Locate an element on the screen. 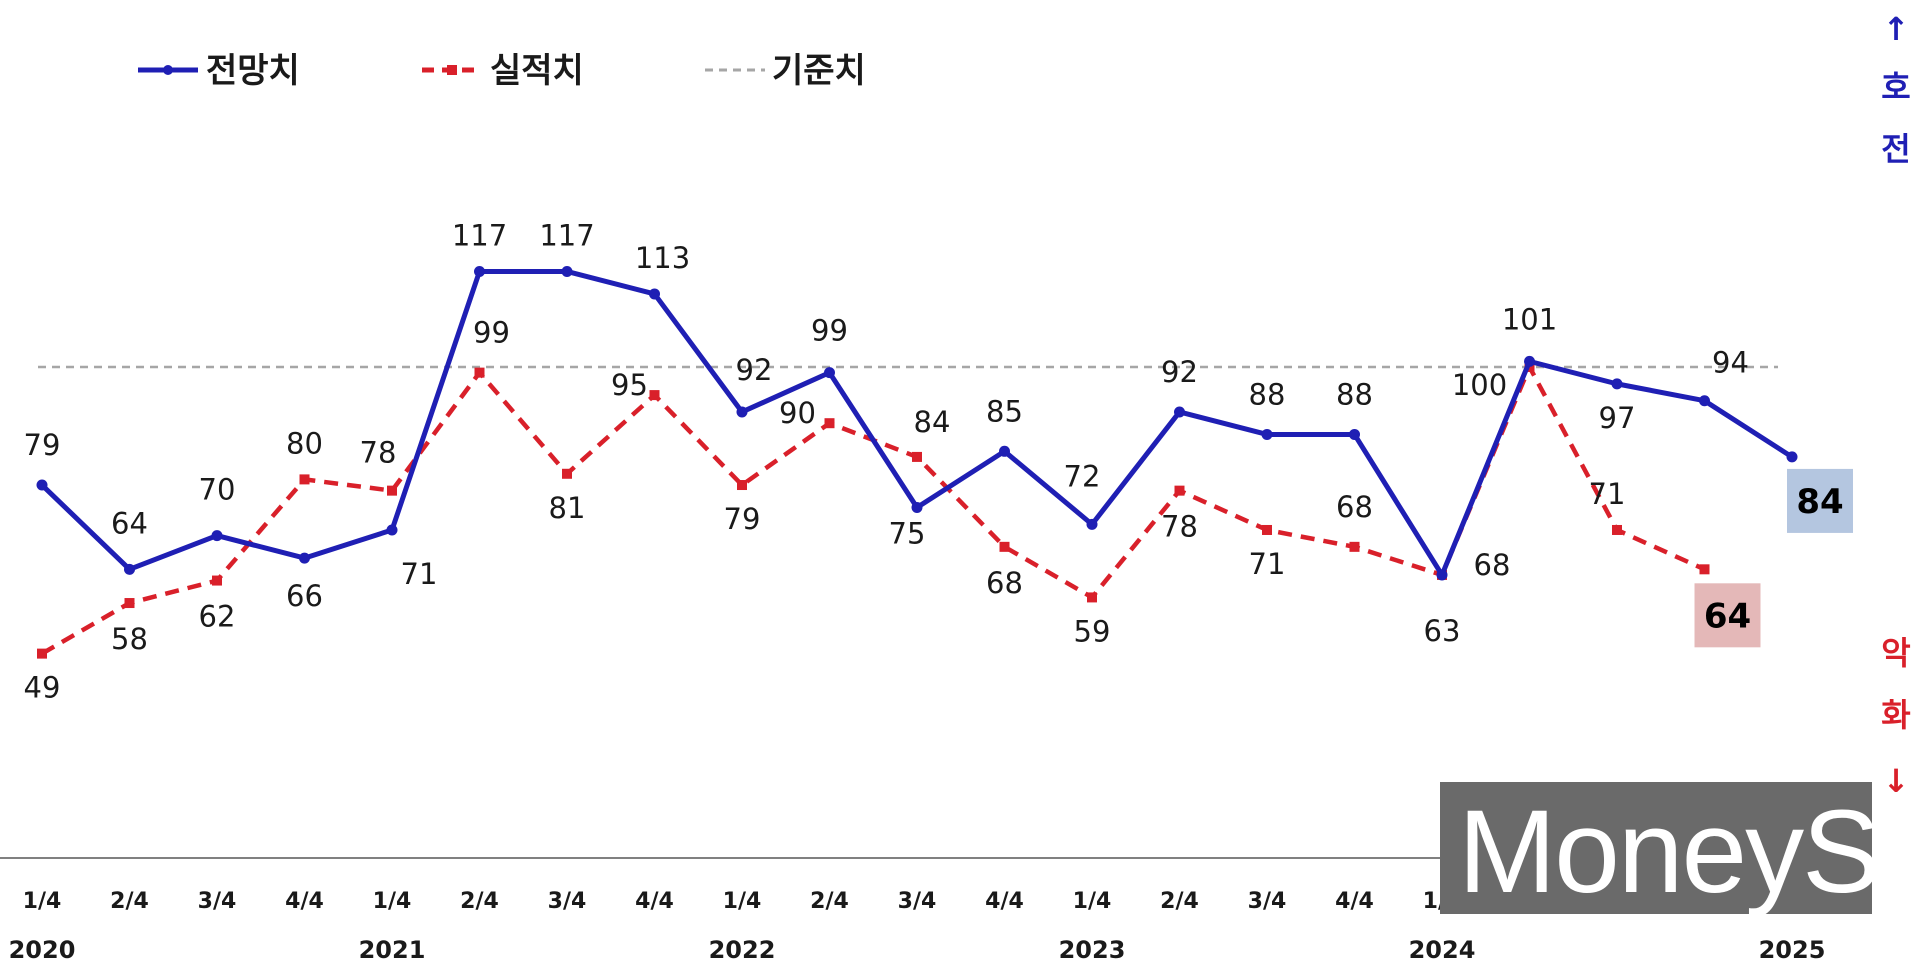  side-label-worsen-1: 악 is located at coordinates (1895, 653).